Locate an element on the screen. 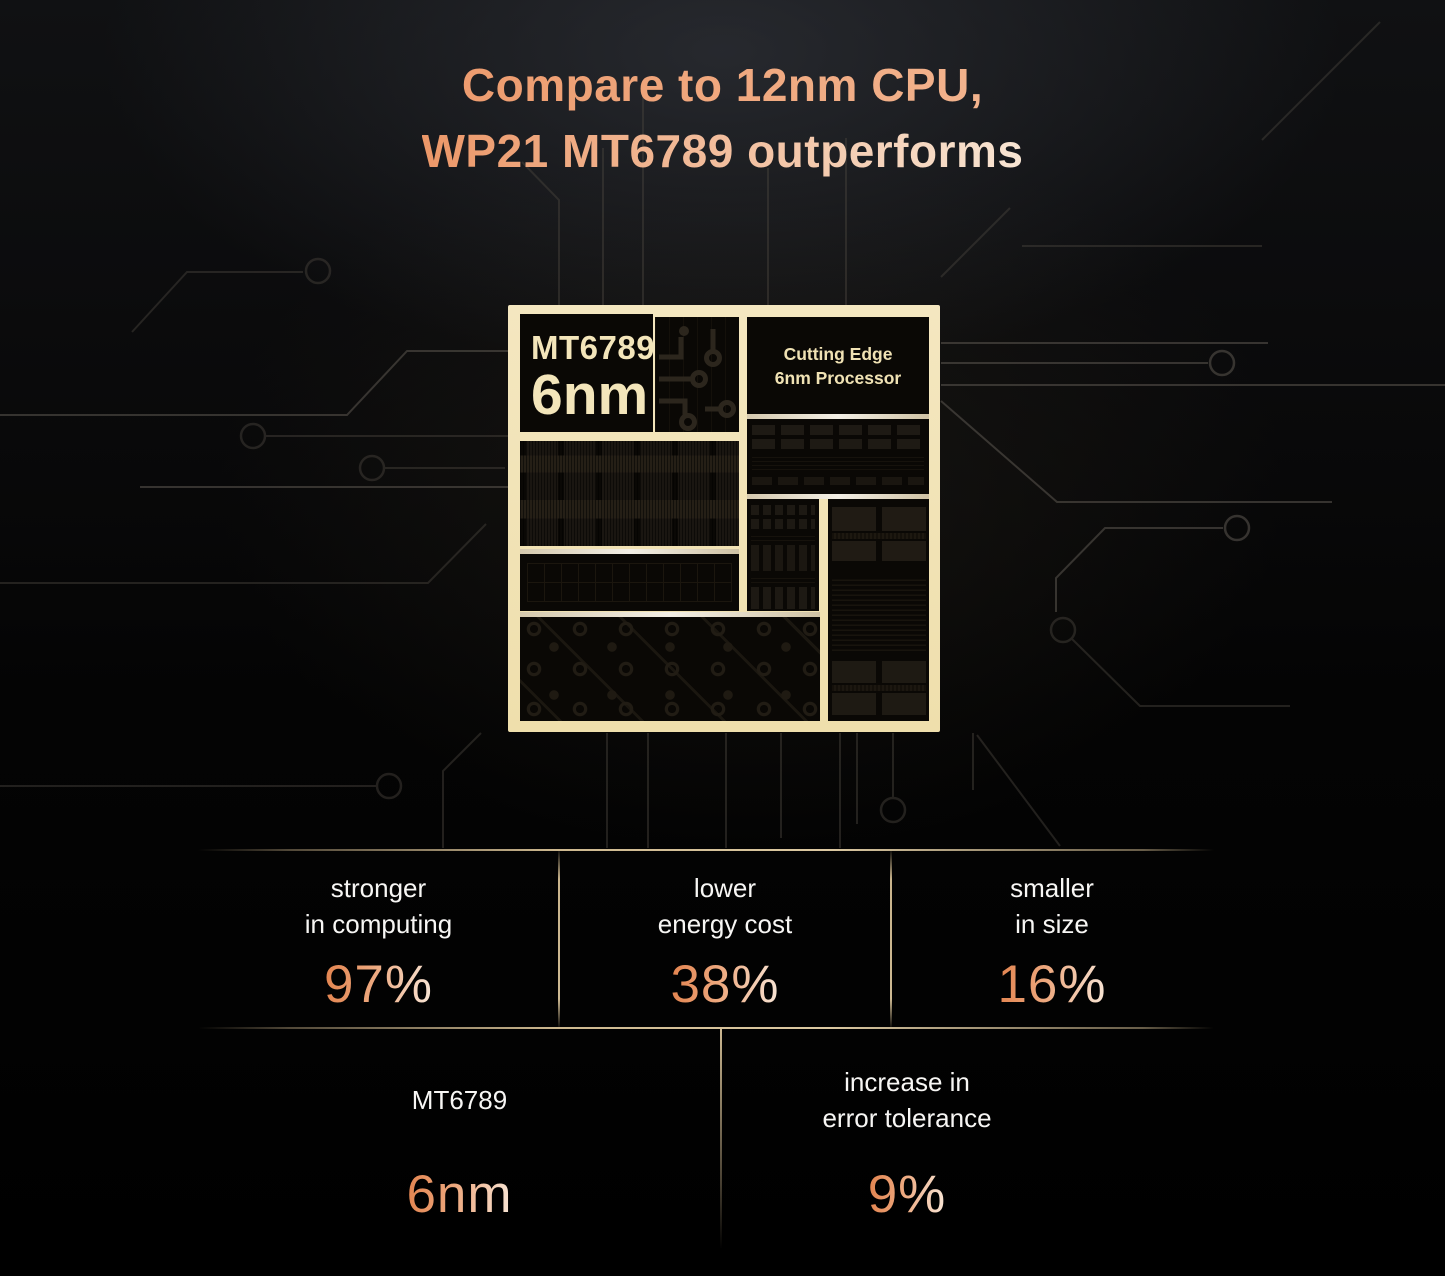 The width and height of the screenshot is (1445, 1276). stat-energy: lower energy cost 38% is located at coordinates (725, 939).